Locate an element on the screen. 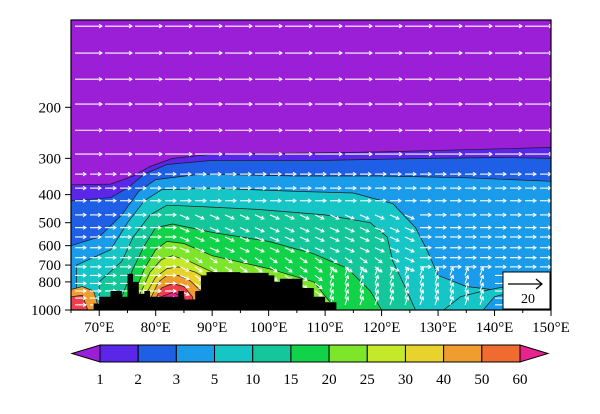 This screenshot has height=414, width=600. colorbar-label: 50 is located at coordinates (481, 380).